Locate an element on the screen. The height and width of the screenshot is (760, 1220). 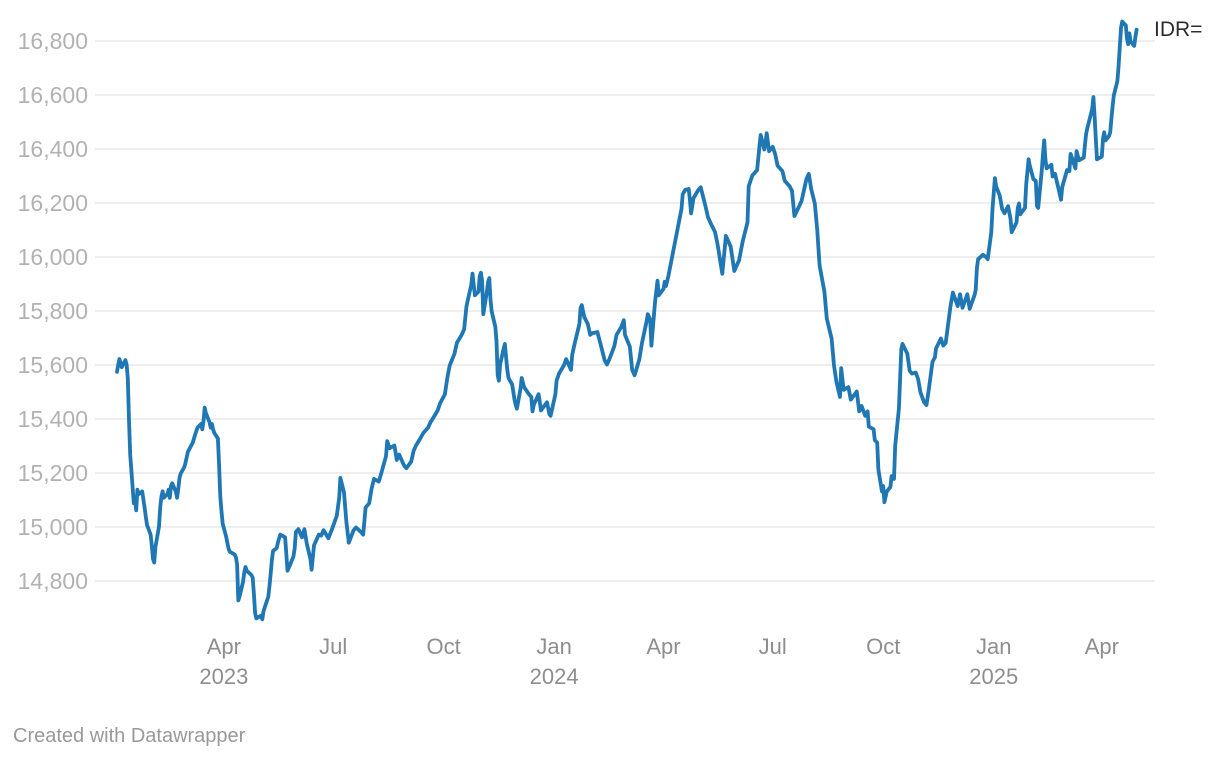
y-axis-tick-label: 16,800 is located at coordinates (52, 41).